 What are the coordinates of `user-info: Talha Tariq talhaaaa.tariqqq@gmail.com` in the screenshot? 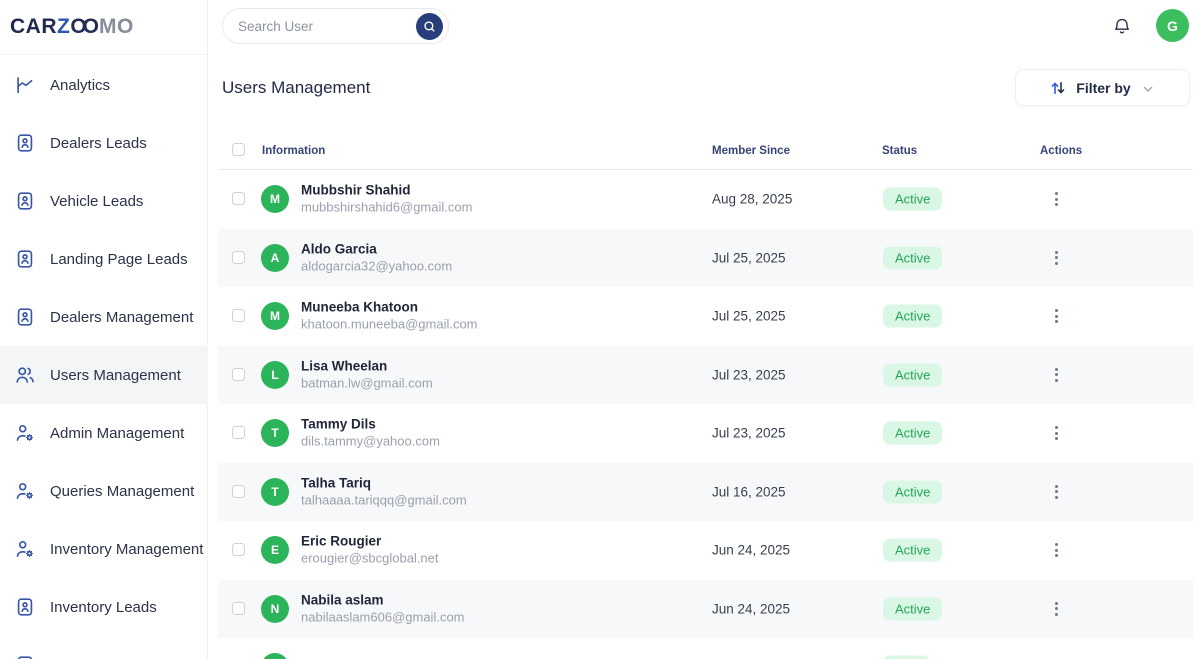 It's located at (384, 491).